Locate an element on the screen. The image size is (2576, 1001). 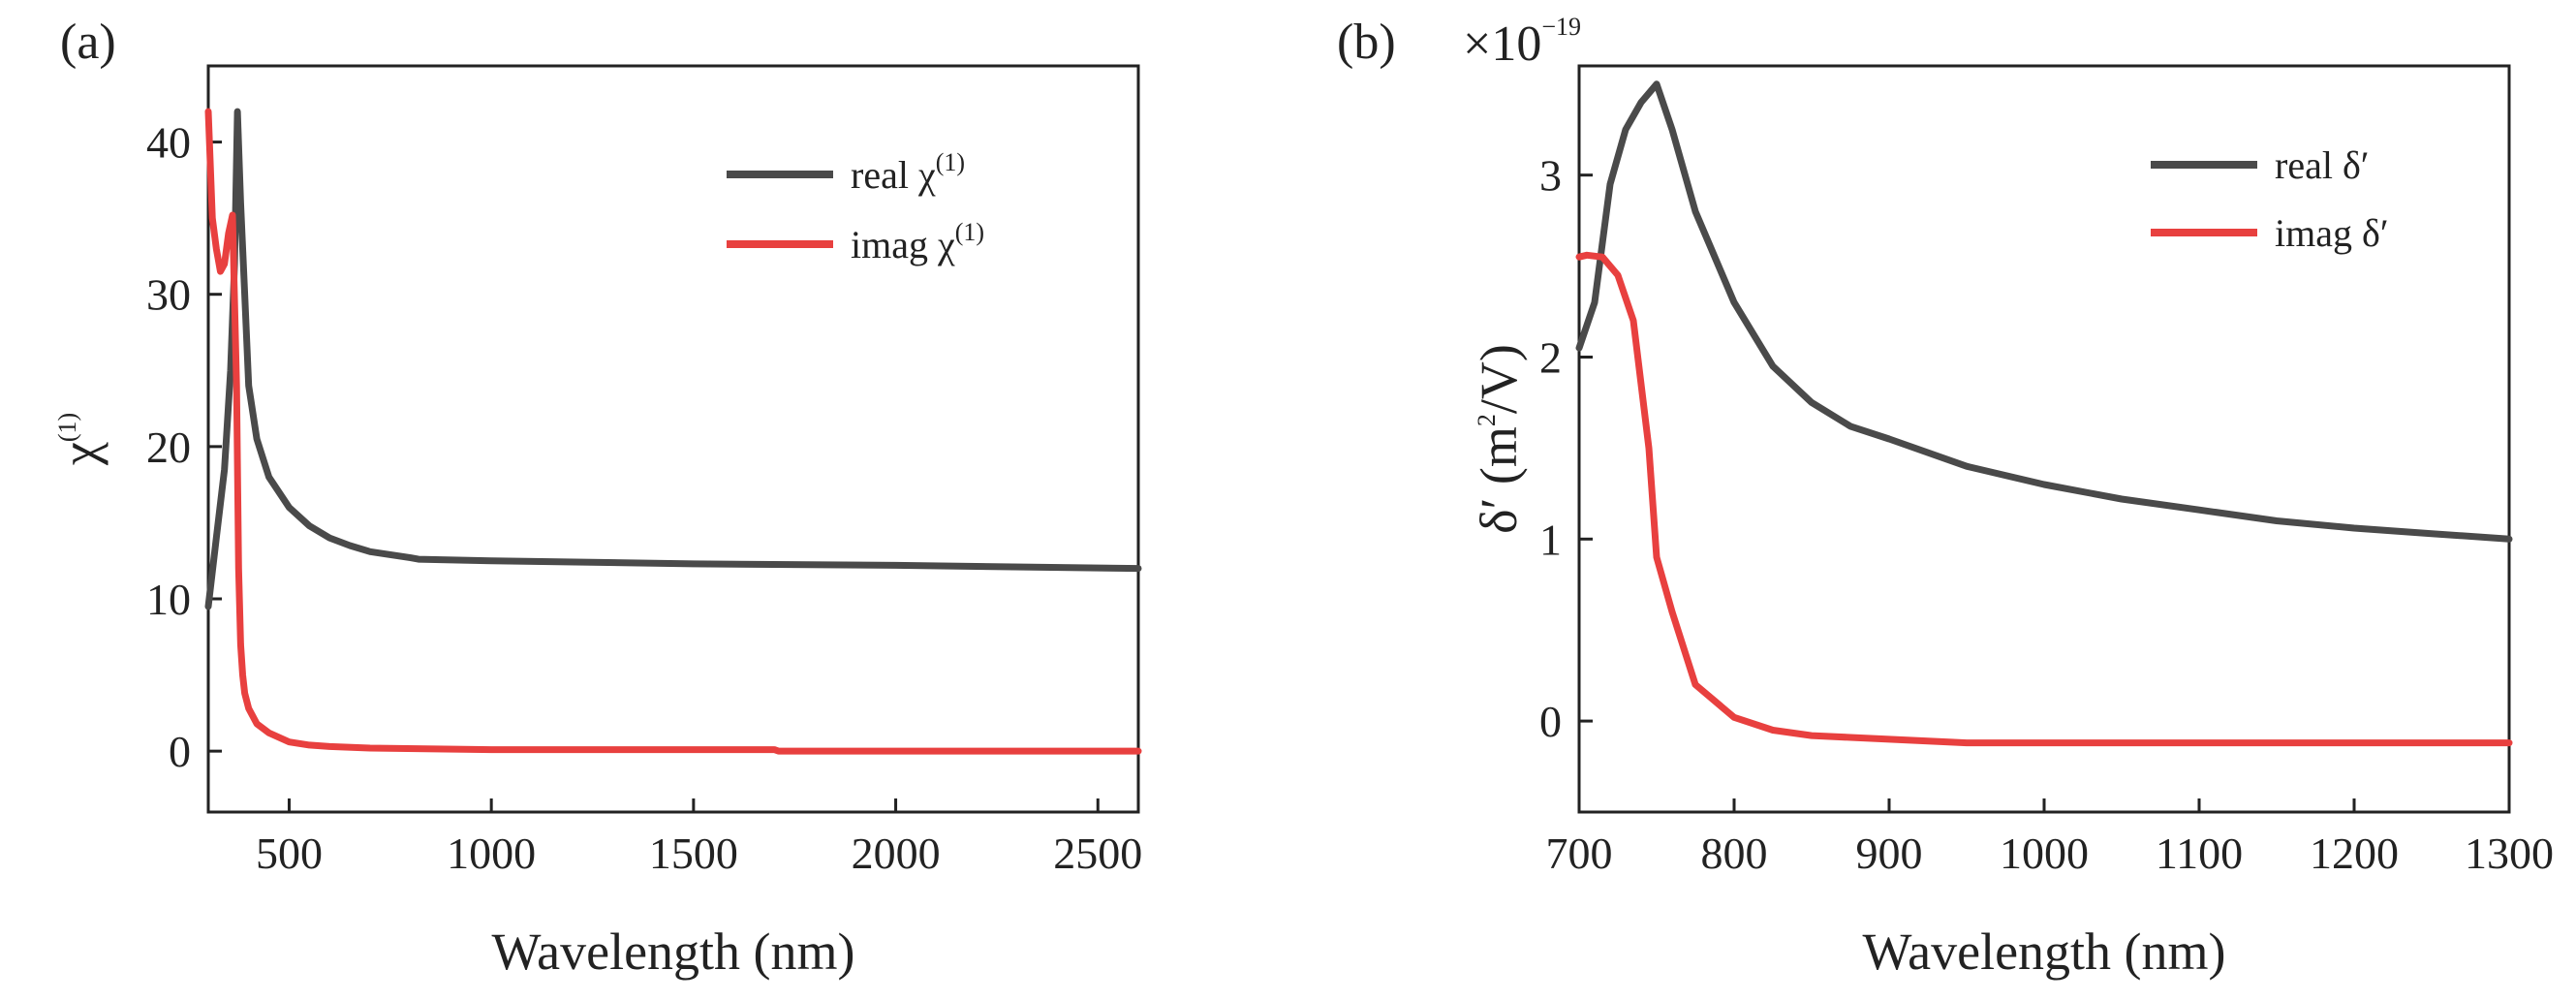
legend-label-real-chi-sup: (1) is located at coordinates (950, 162).